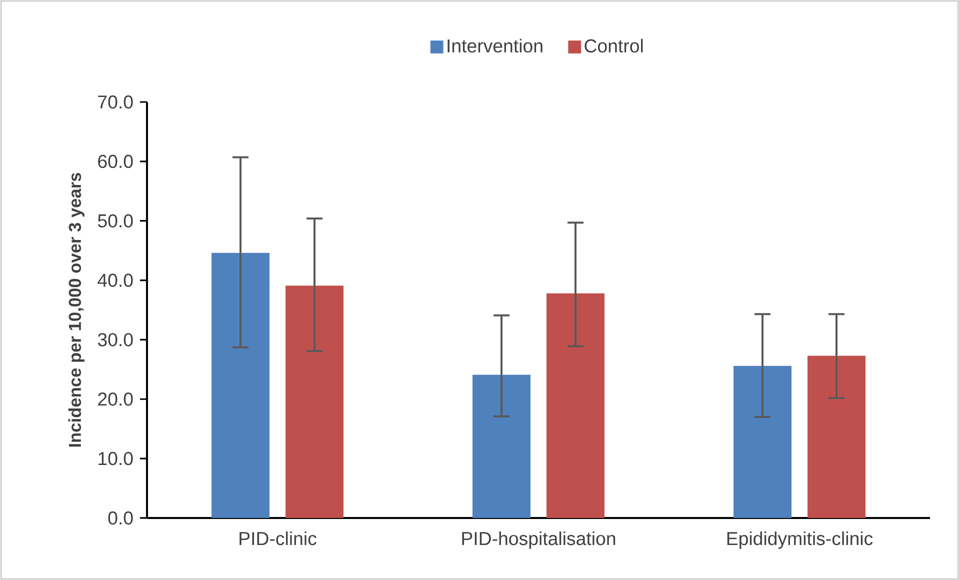 The image size is (959, 580). I want to click on y-tick-label: 50.0, so click(115, 221).